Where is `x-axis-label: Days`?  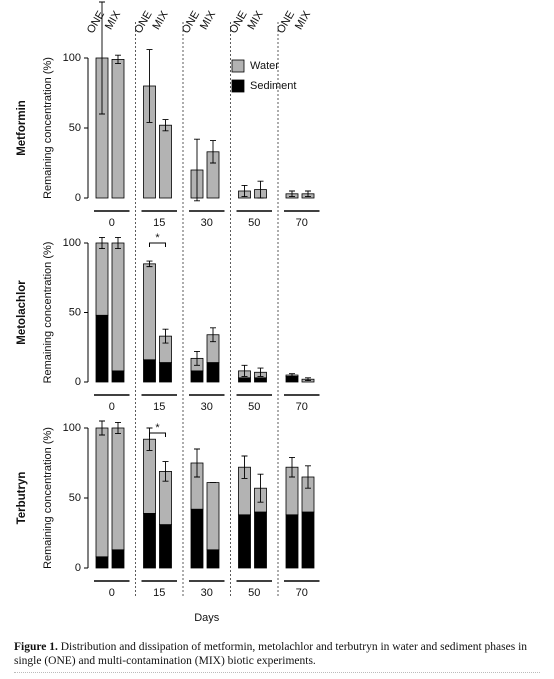
x-axis-label: Days is located at coordinates (207, 618).